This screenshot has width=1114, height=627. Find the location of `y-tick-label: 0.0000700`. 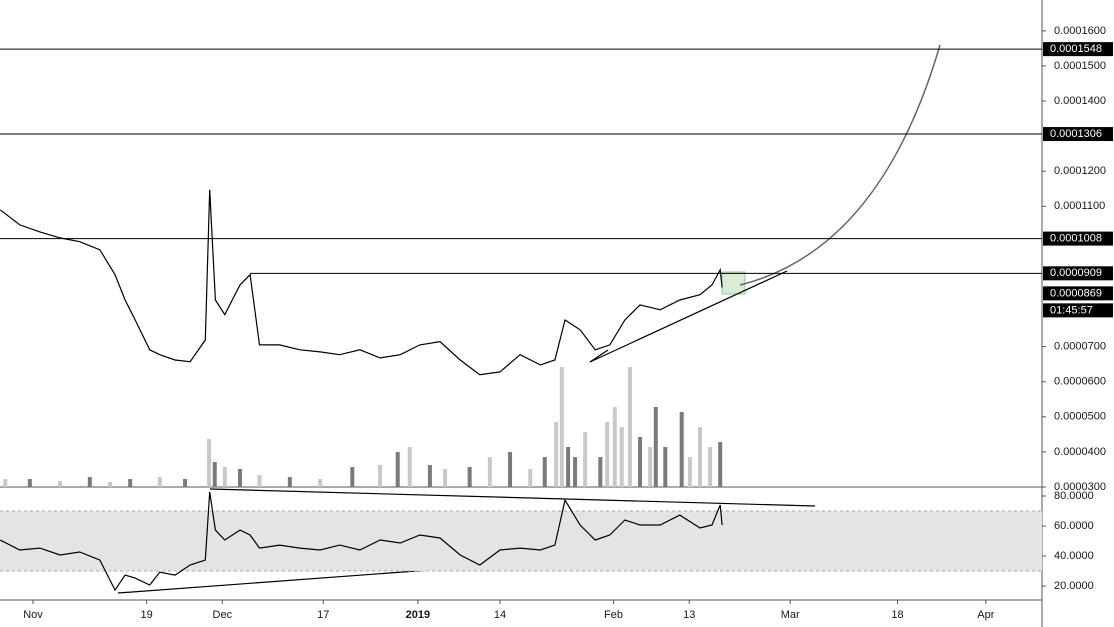

y-tick-label: 0.0000700 is located at coordinates (1080, 347).